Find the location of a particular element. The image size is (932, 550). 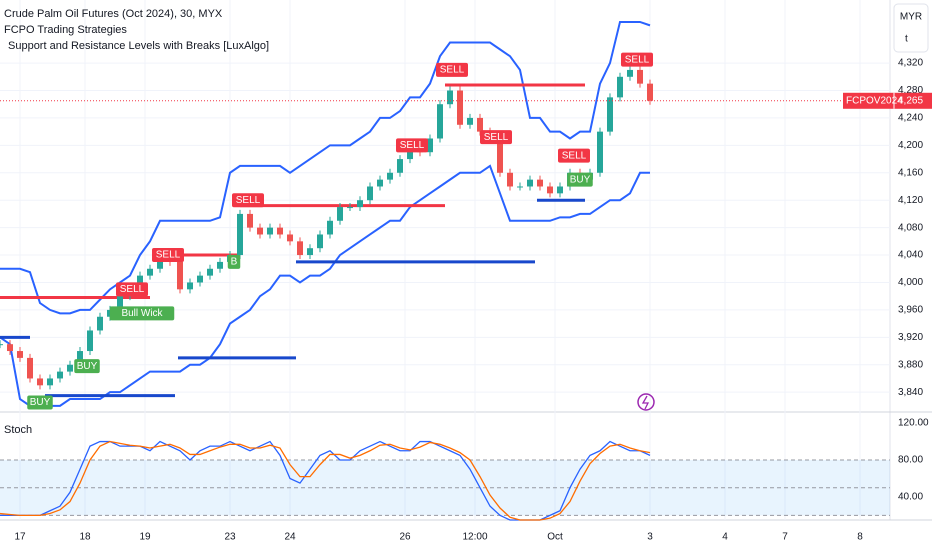

event-bolt is located at coordinates (645, 402).